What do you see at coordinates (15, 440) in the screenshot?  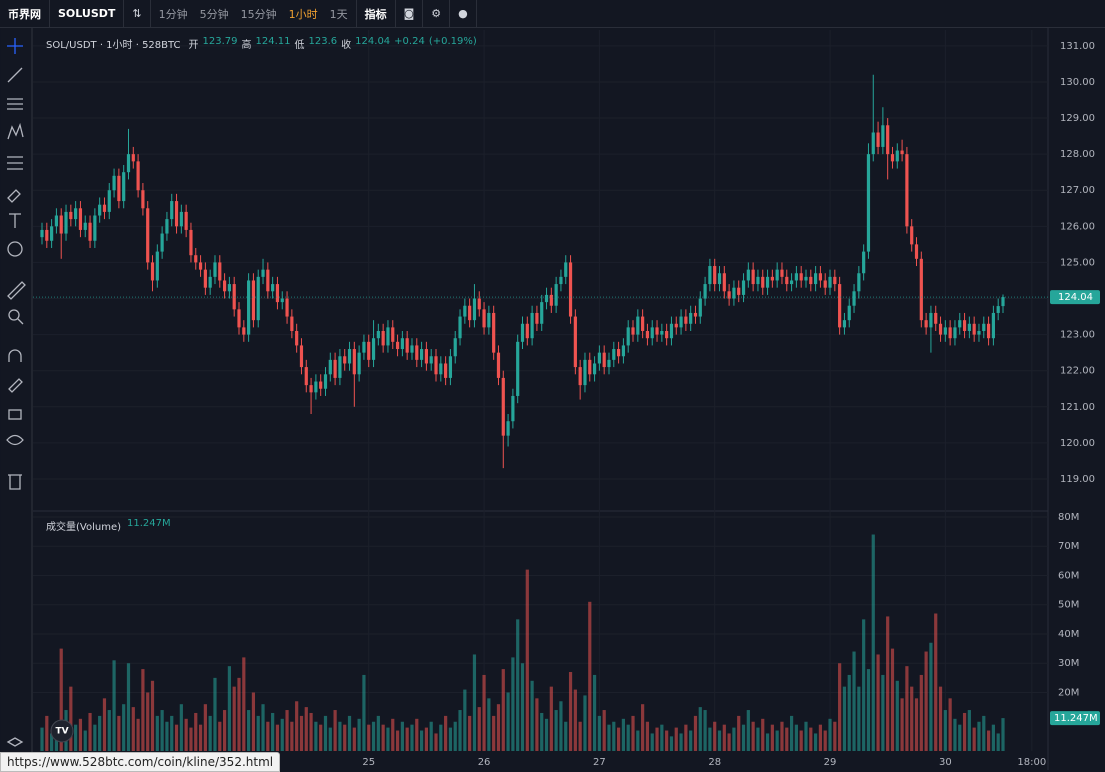 I see `eye-tool` at bounding box center [15, 440].